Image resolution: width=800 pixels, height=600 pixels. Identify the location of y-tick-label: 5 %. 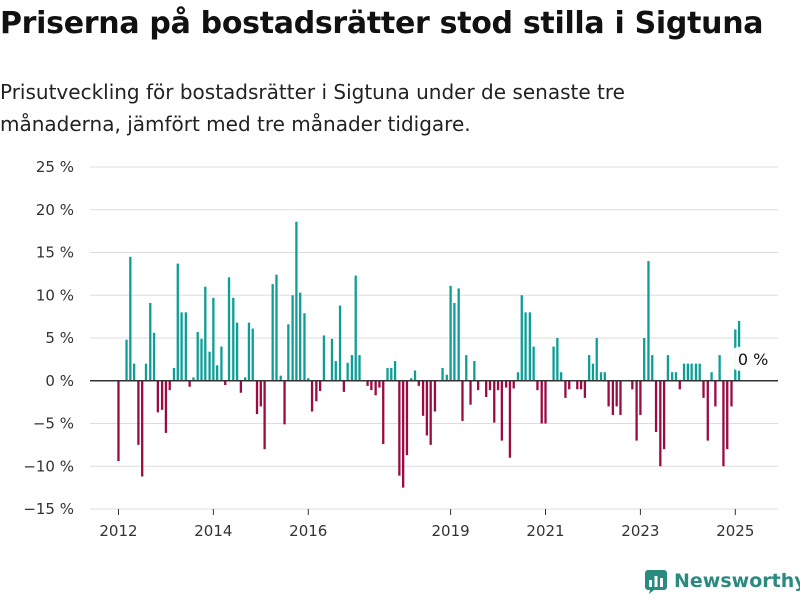
(59, 338).